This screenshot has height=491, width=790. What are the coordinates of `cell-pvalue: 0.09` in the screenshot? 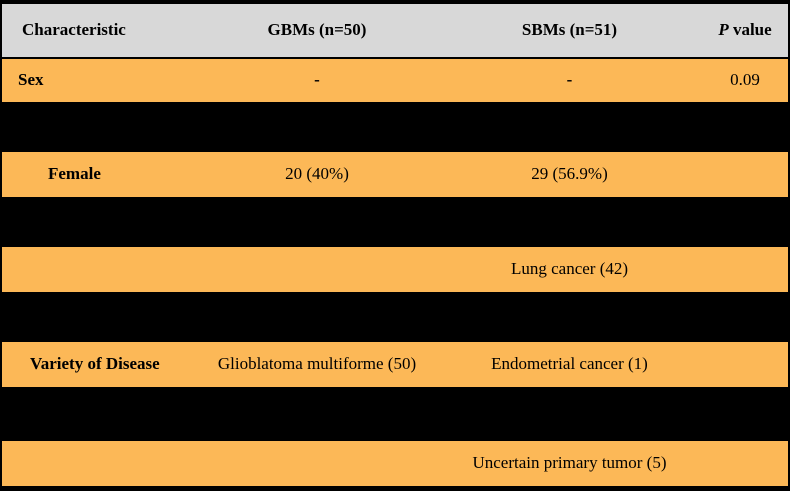 It's located at (745, 80).